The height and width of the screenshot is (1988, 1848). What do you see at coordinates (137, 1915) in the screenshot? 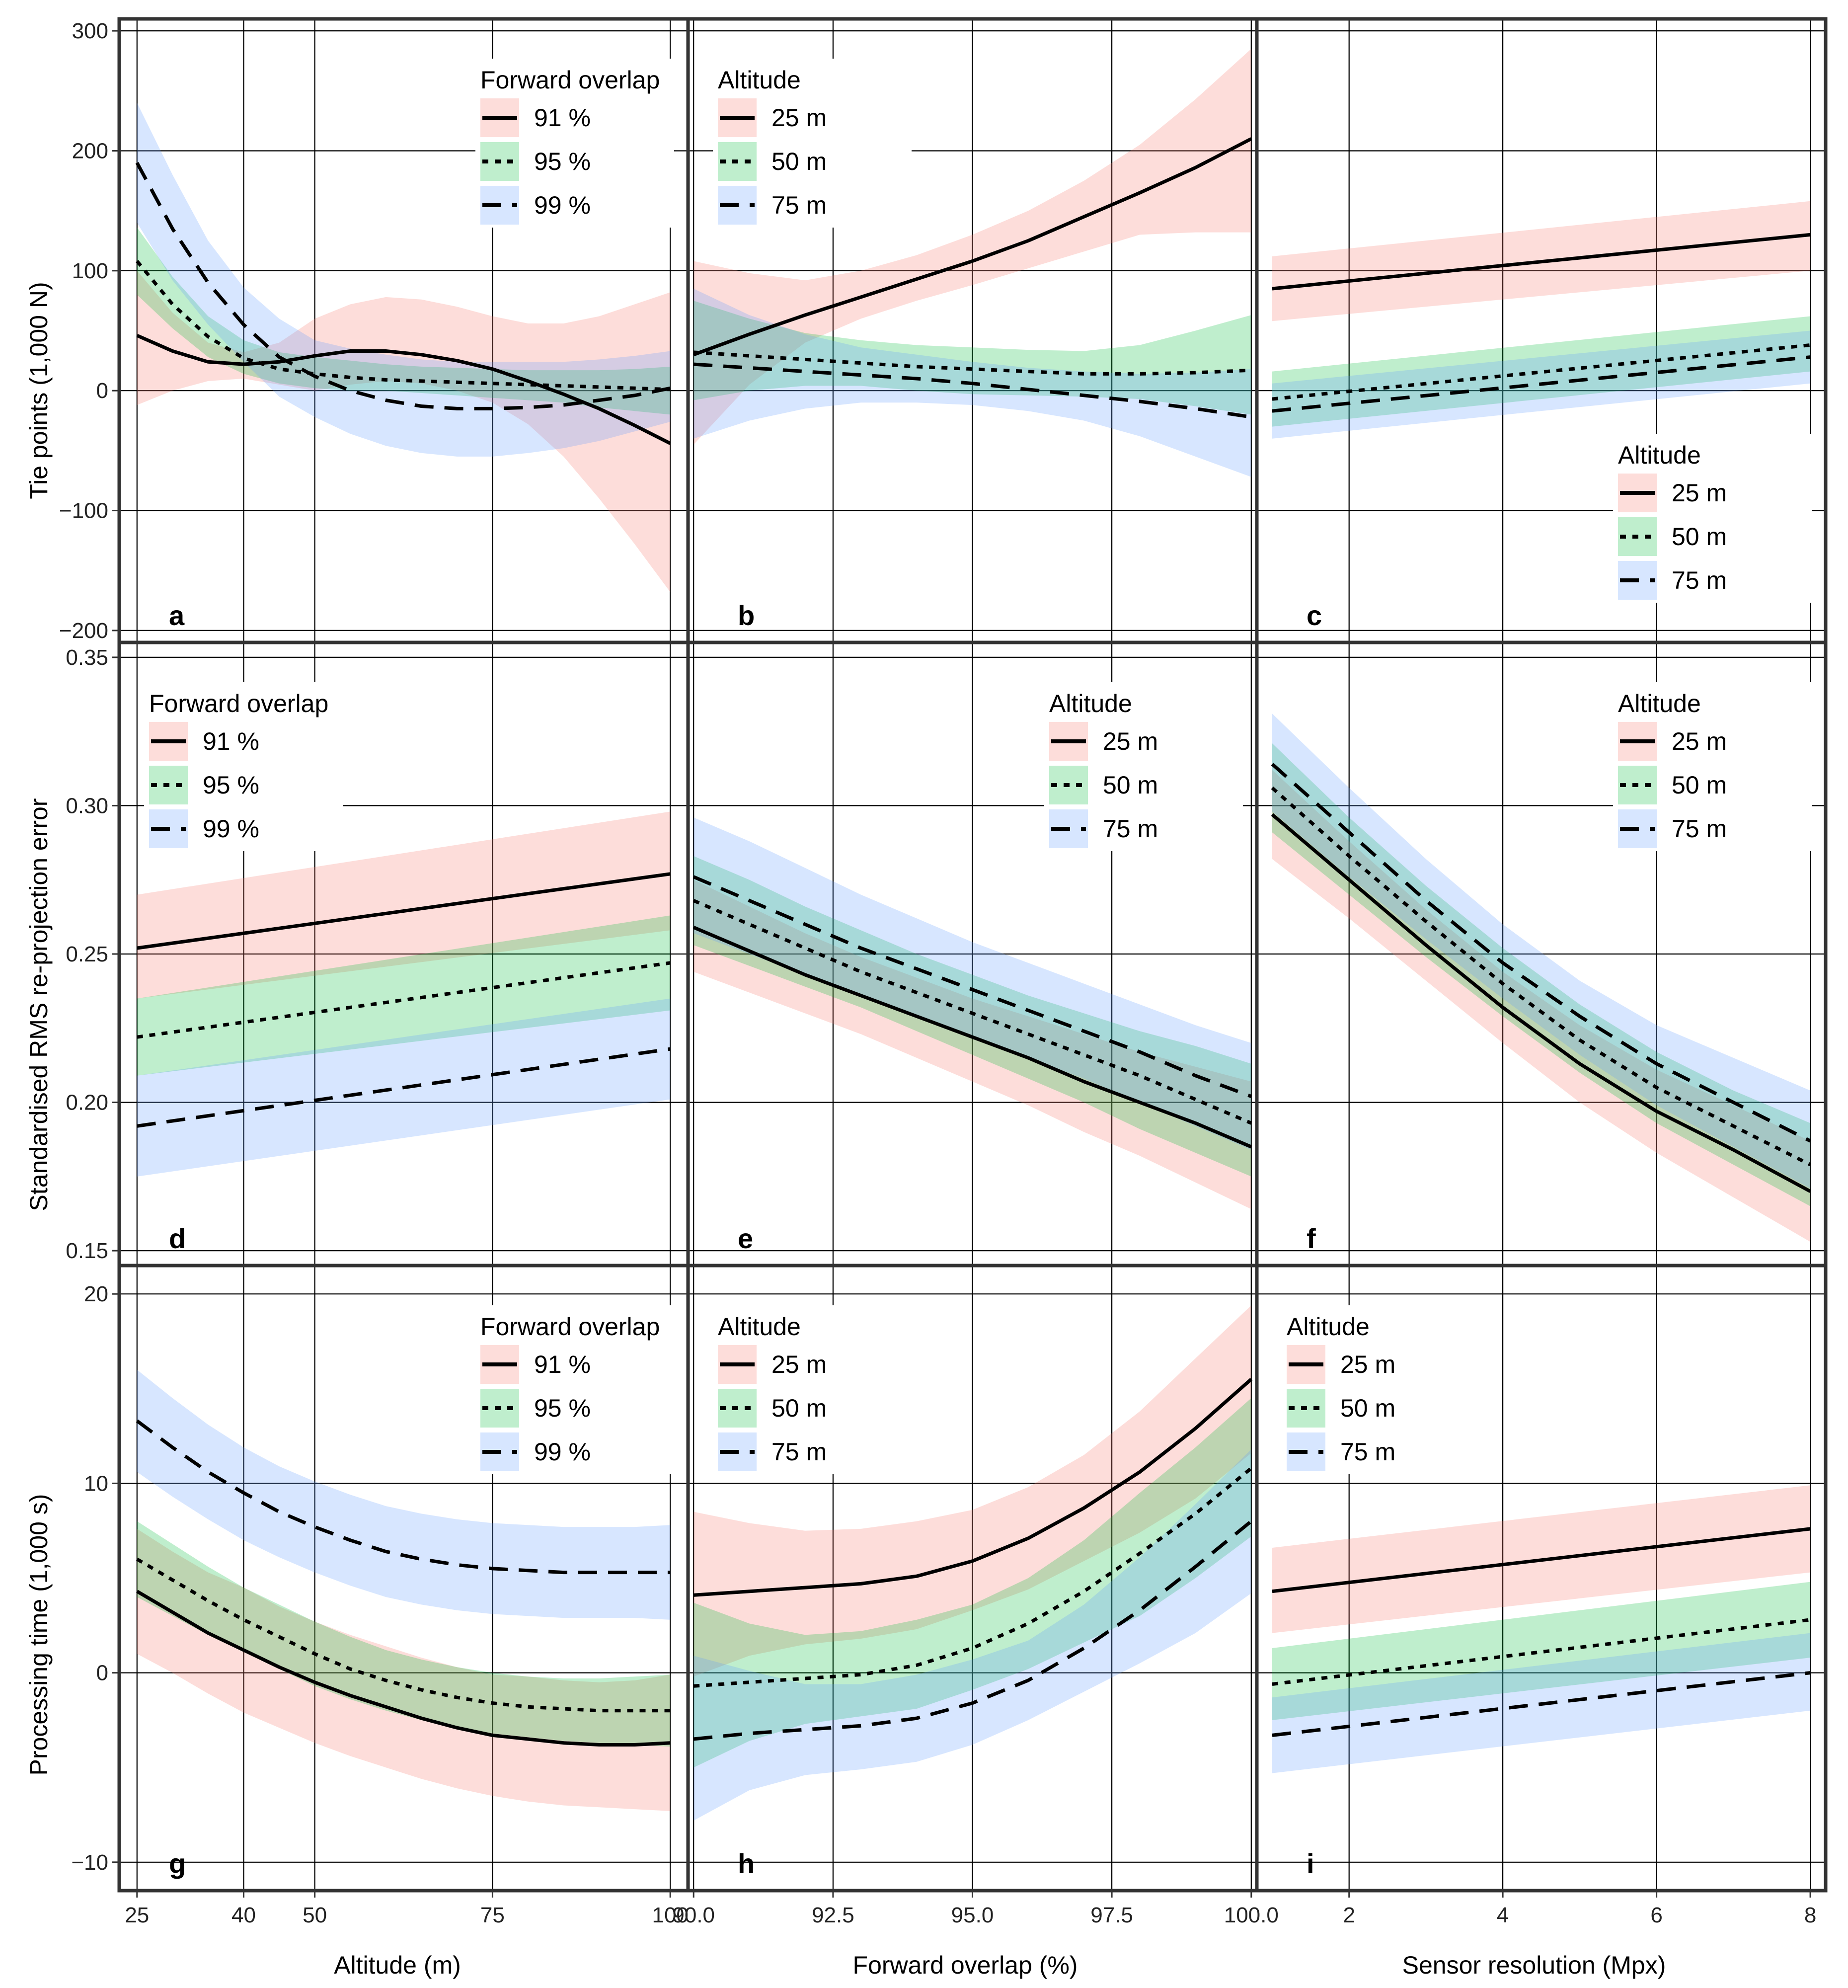
I see `x-tick-label: 25` at bounding box center [137, 1915].